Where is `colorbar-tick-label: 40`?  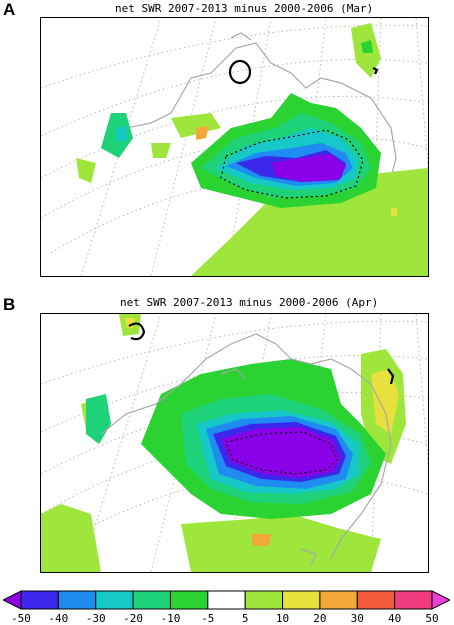
colorbar-tick-label: 40 is located at coordinates (395, 618).